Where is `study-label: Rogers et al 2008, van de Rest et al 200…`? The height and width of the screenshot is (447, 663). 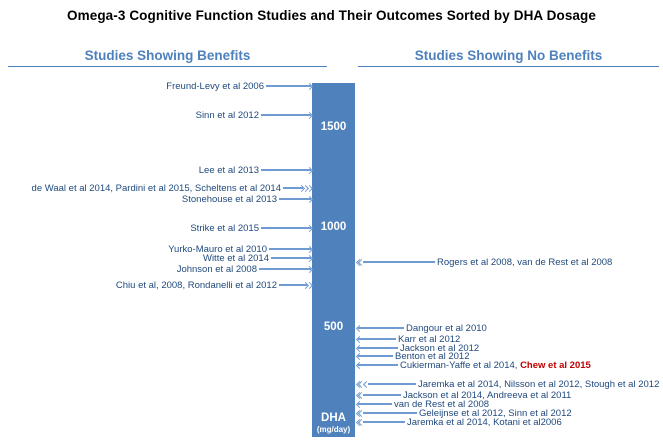 study-label: Rogers et al 2008, van de Rest et al 200… is located at coordinates (525, 262).